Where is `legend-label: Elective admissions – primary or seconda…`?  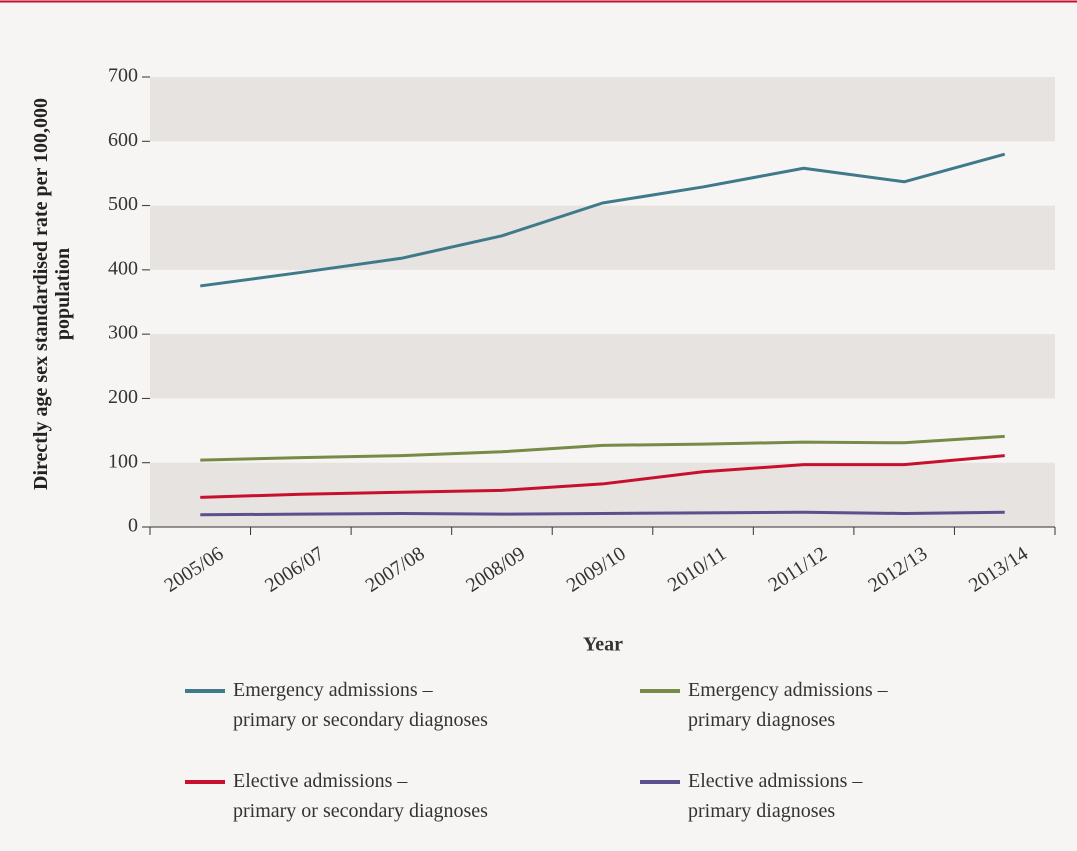 legend-label: Elective admissions – primary or seconda… is located at coordinates (360, 796).